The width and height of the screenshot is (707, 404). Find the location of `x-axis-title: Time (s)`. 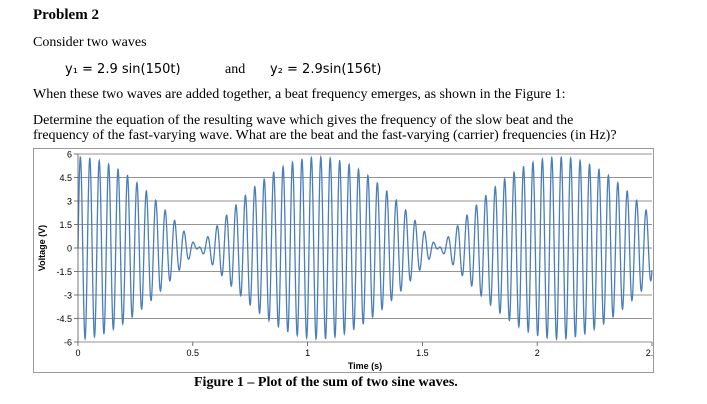

x-axis-title: Time (s) is located at coordinates (365, 366).